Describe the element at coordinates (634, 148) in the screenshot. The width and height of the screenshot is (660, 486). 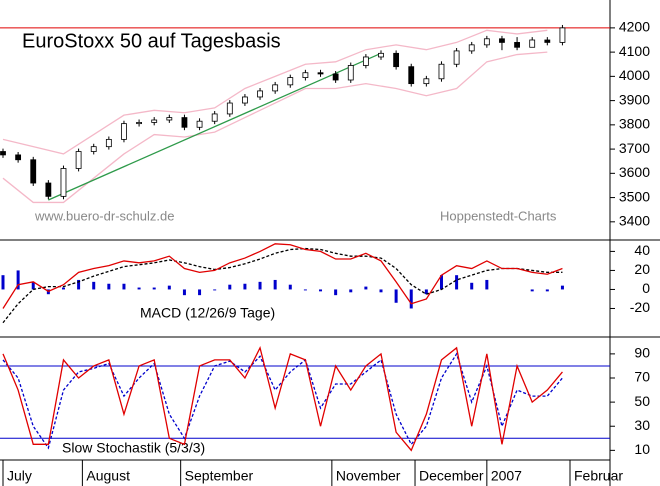
I see `y-tick-label: 3700` at that location.